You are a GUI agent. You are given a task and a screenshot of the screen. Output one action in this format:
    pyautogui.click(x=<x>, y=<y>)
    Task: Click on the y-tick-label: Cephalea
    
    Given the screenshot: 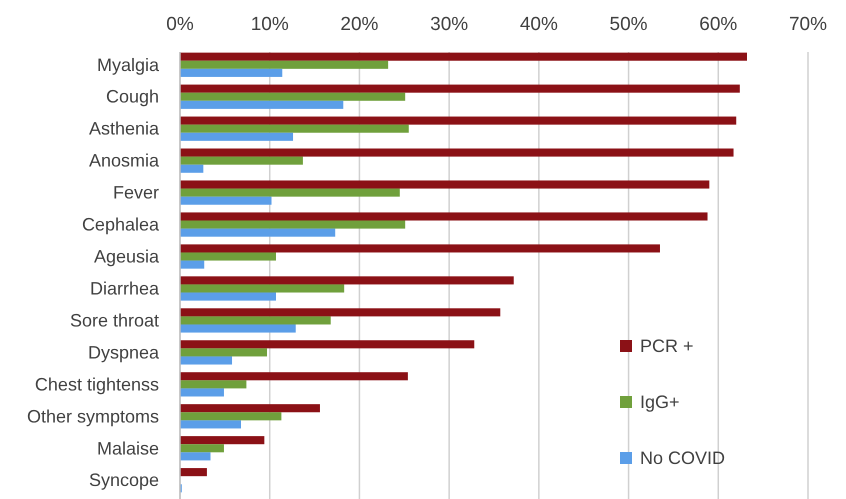 What is the action you would take?
    pyautogui.click(x=121, y=224)
    